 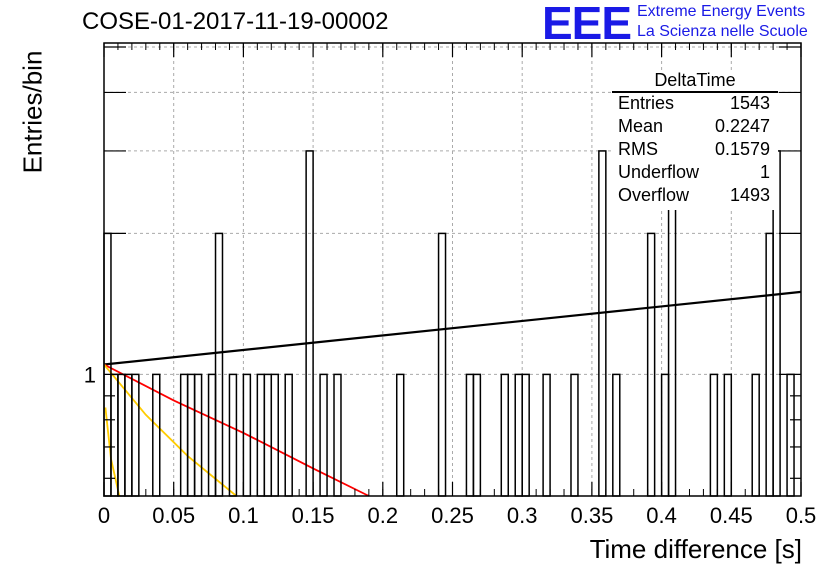 What do you see at coordinates (243, 515) in the screenshot?
I see `x-tick-label: 0.1` at bounding box center [243, 515].